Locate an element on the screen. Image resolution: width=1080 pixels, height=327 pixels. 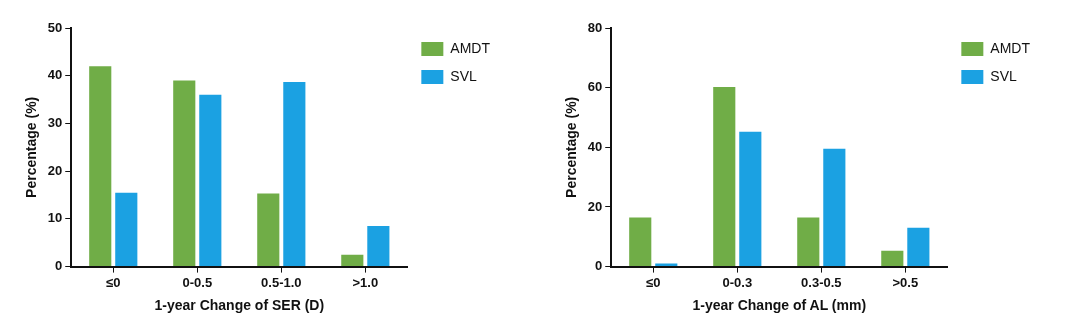
y-tick-label: 60 is located at coordinates (595, 87).